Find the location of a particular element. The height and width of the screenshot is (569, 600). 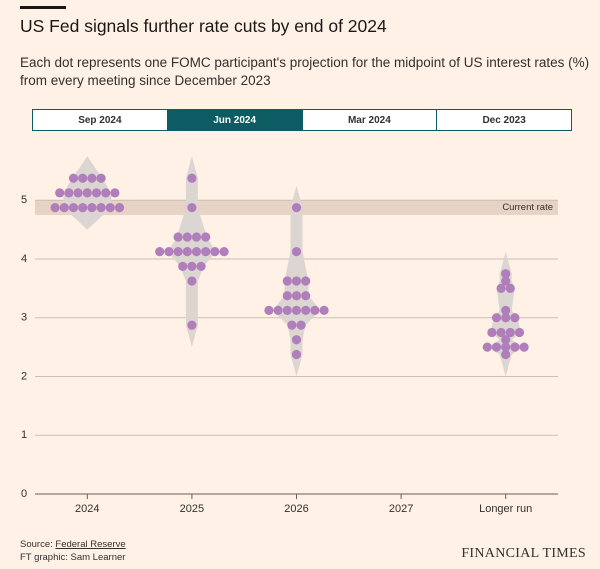

tab-bar: Sep 2024 Jun 2024 Mar 2024 Dec 2023 is located at coordinates (302, 120).